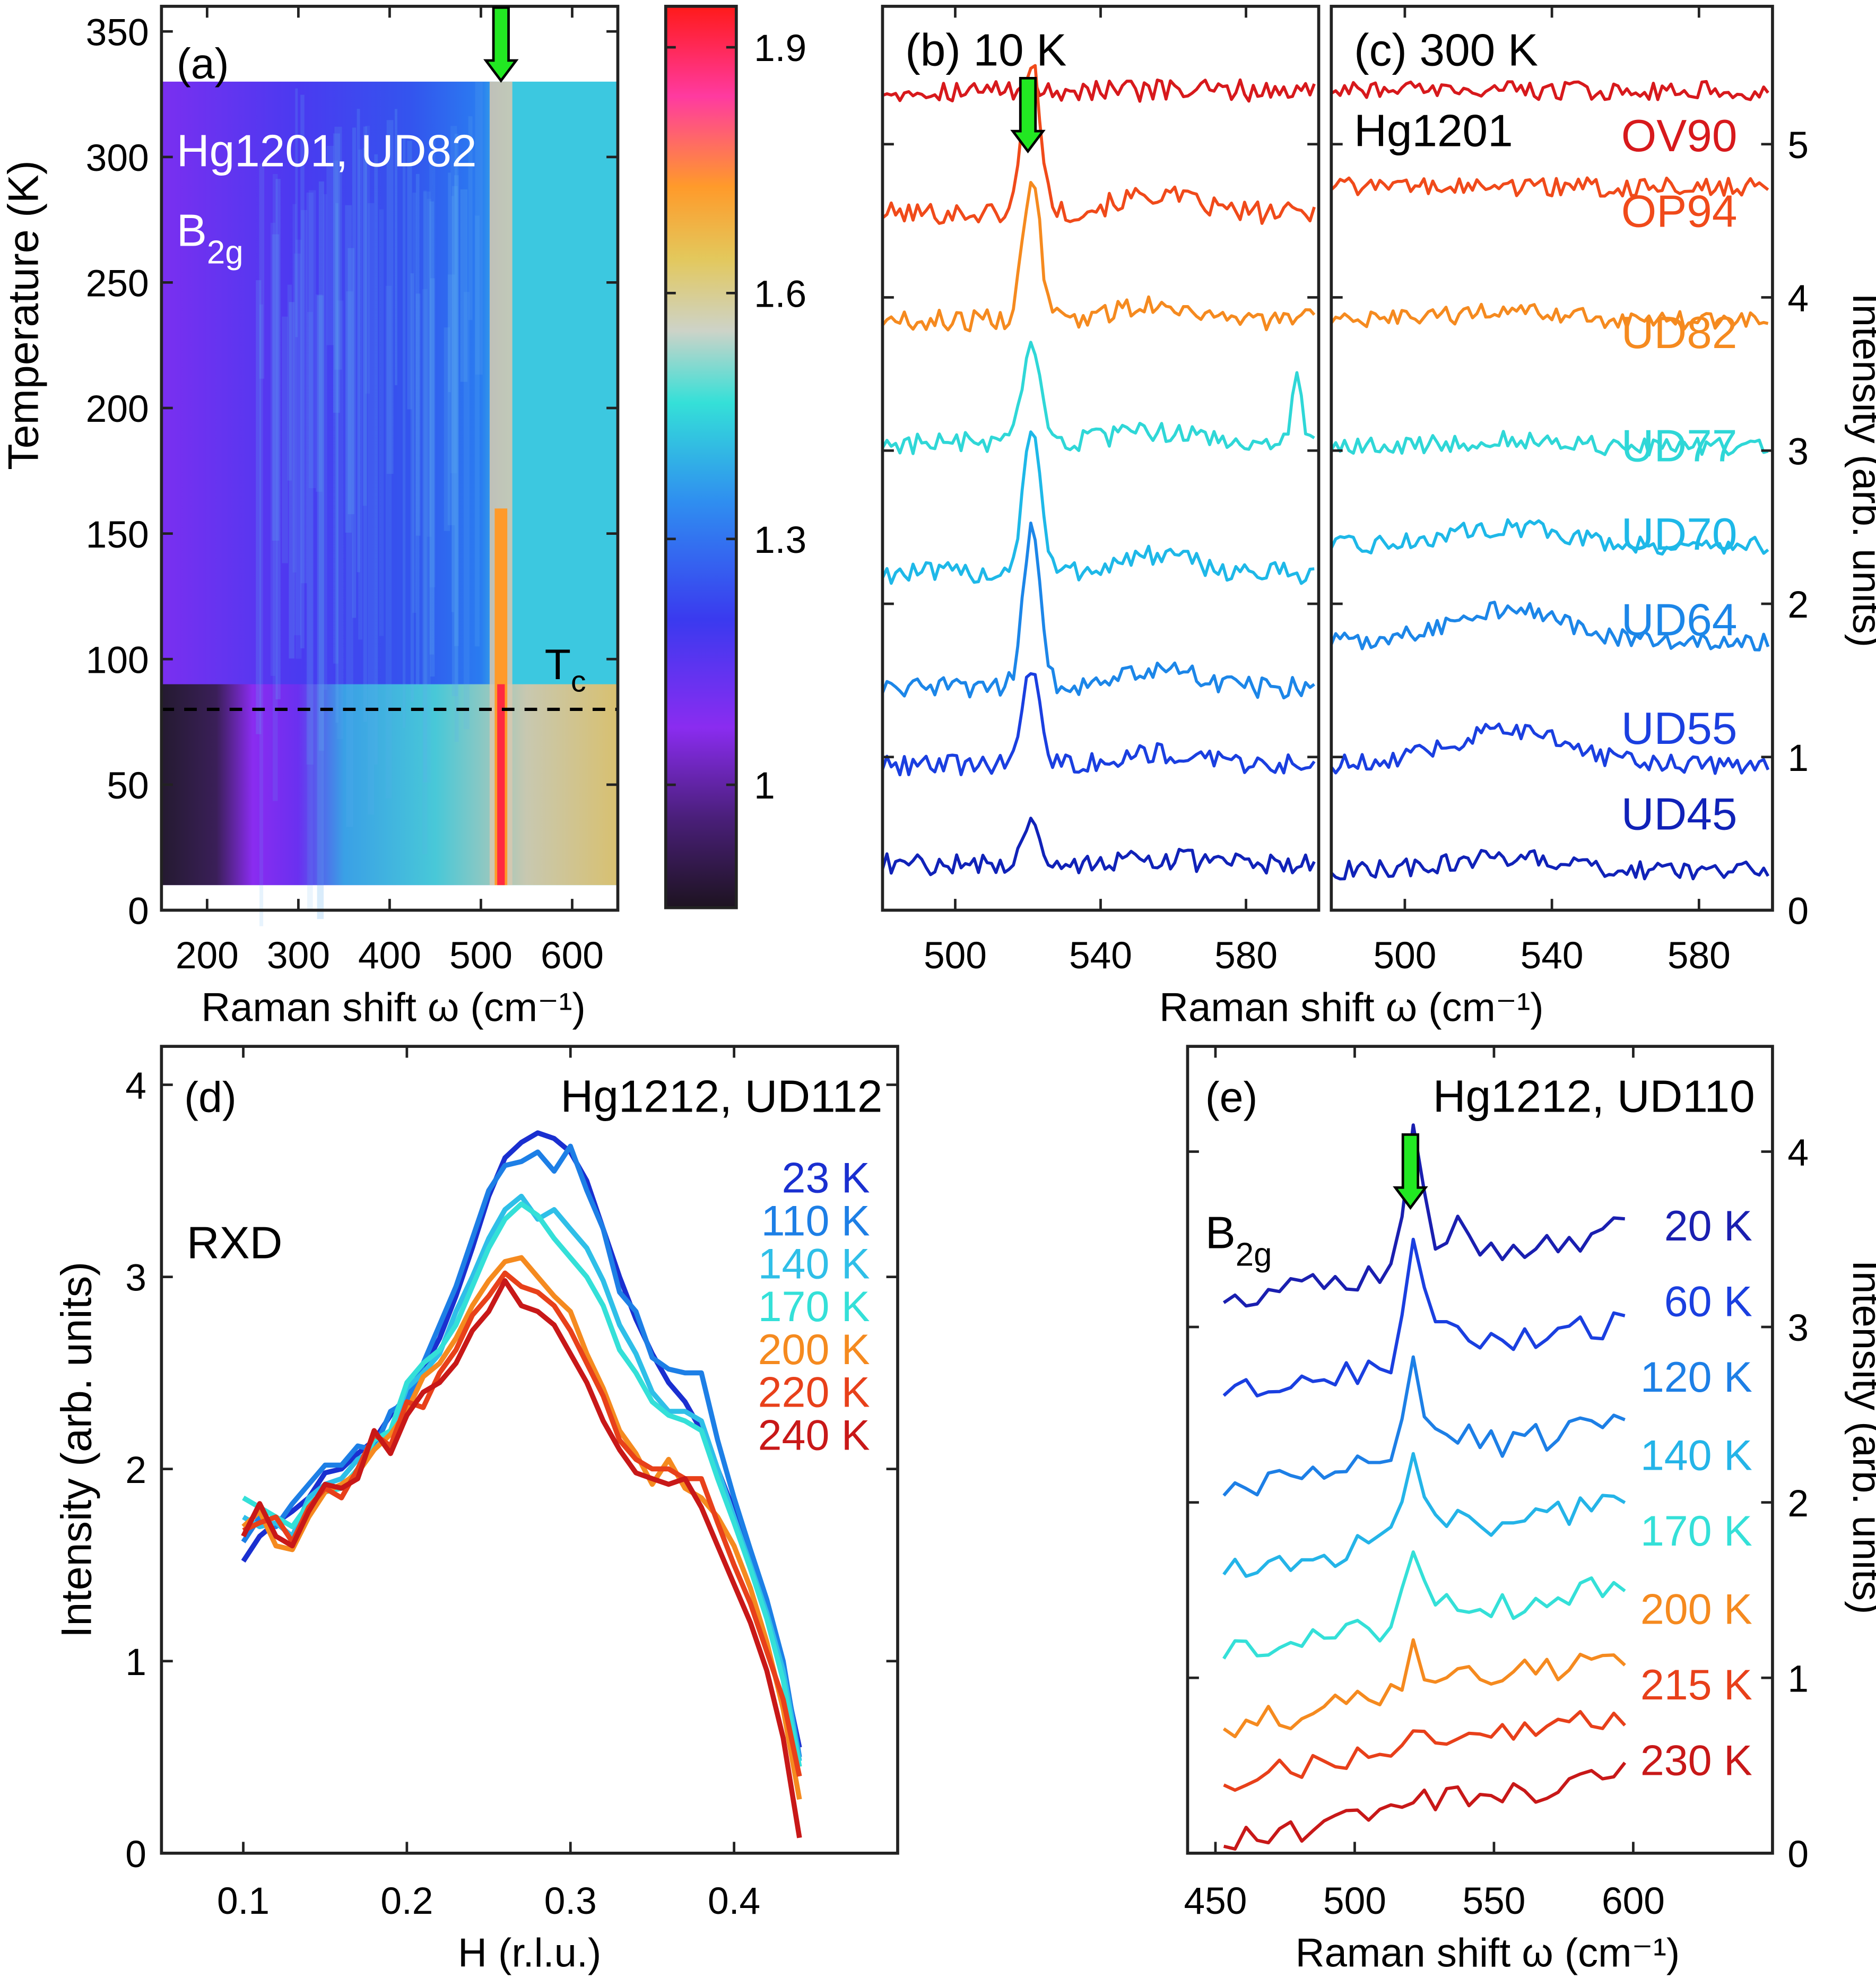 The height and width of the screenshot is (1978, 1876). What do you see at coordinates (1220, 1233) in the screenshot?
I see `panel-e-b2g-main: B` at bounding box center [1220, 1233].